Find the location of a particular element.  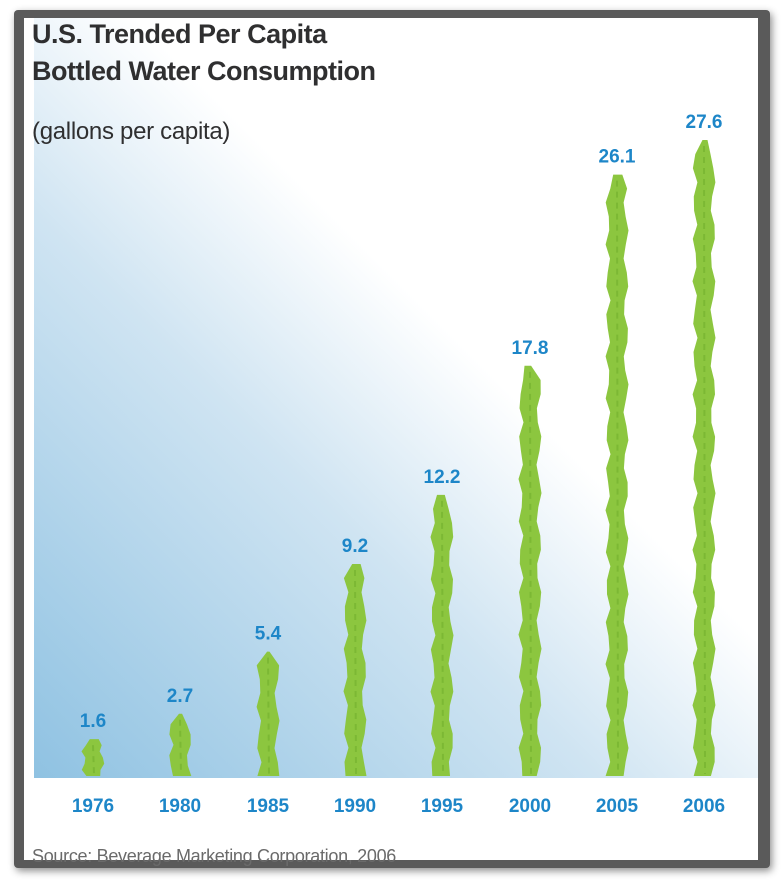

bar-1976 is located at coordinates (93, 757).